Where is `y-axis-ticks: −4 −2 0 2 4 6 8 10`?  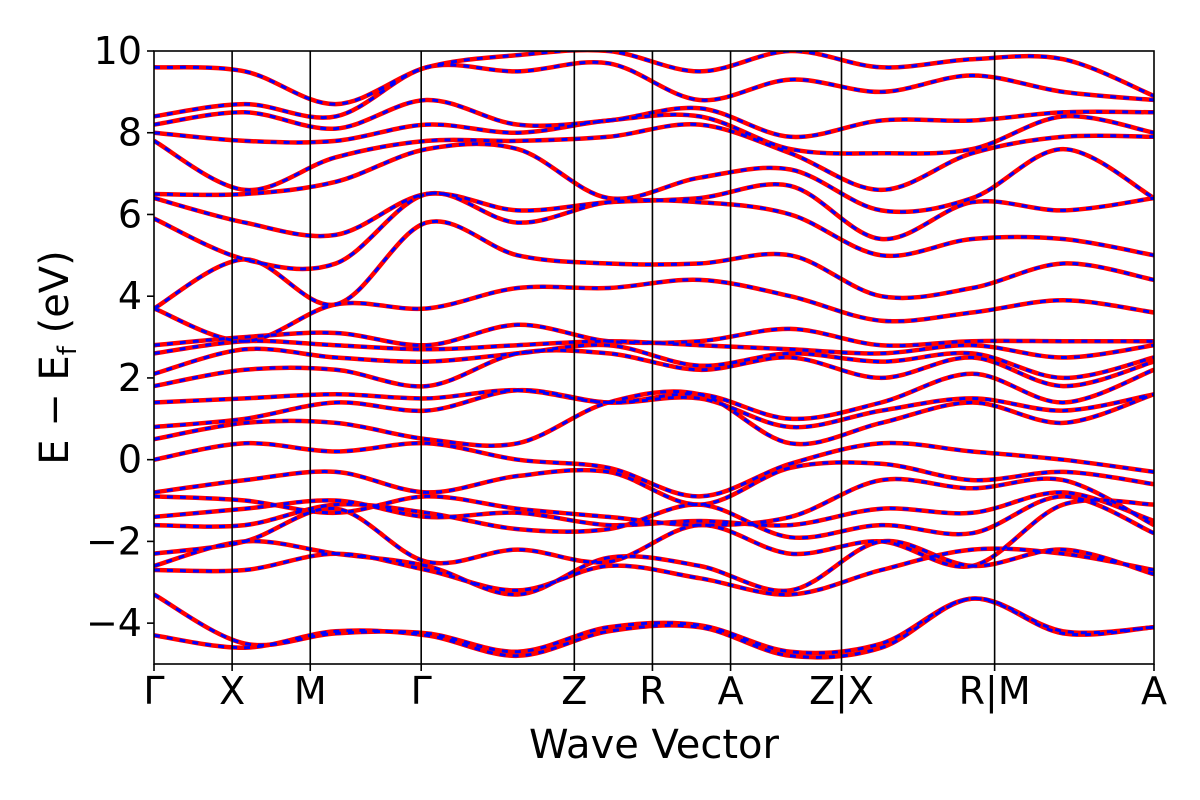
y-axis-ticks: −4 −2 0 2 4 6 8 10 is located at coordinates (120, 337).